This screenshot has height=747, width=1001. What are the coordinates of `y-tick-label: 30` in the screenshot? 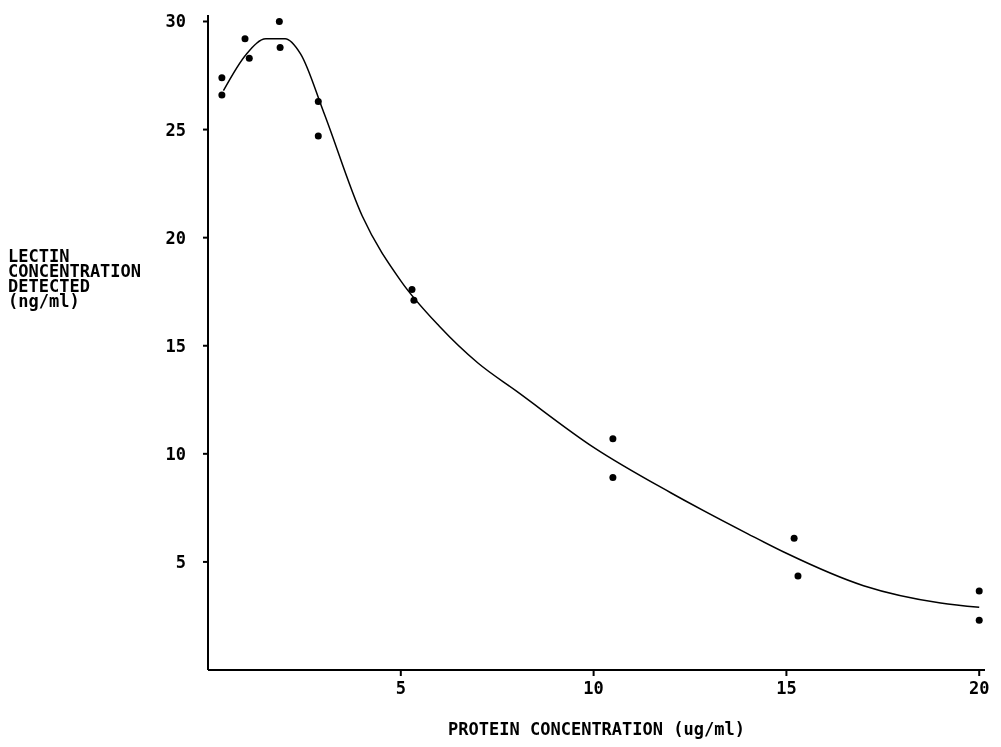 It's located at (175, 21).